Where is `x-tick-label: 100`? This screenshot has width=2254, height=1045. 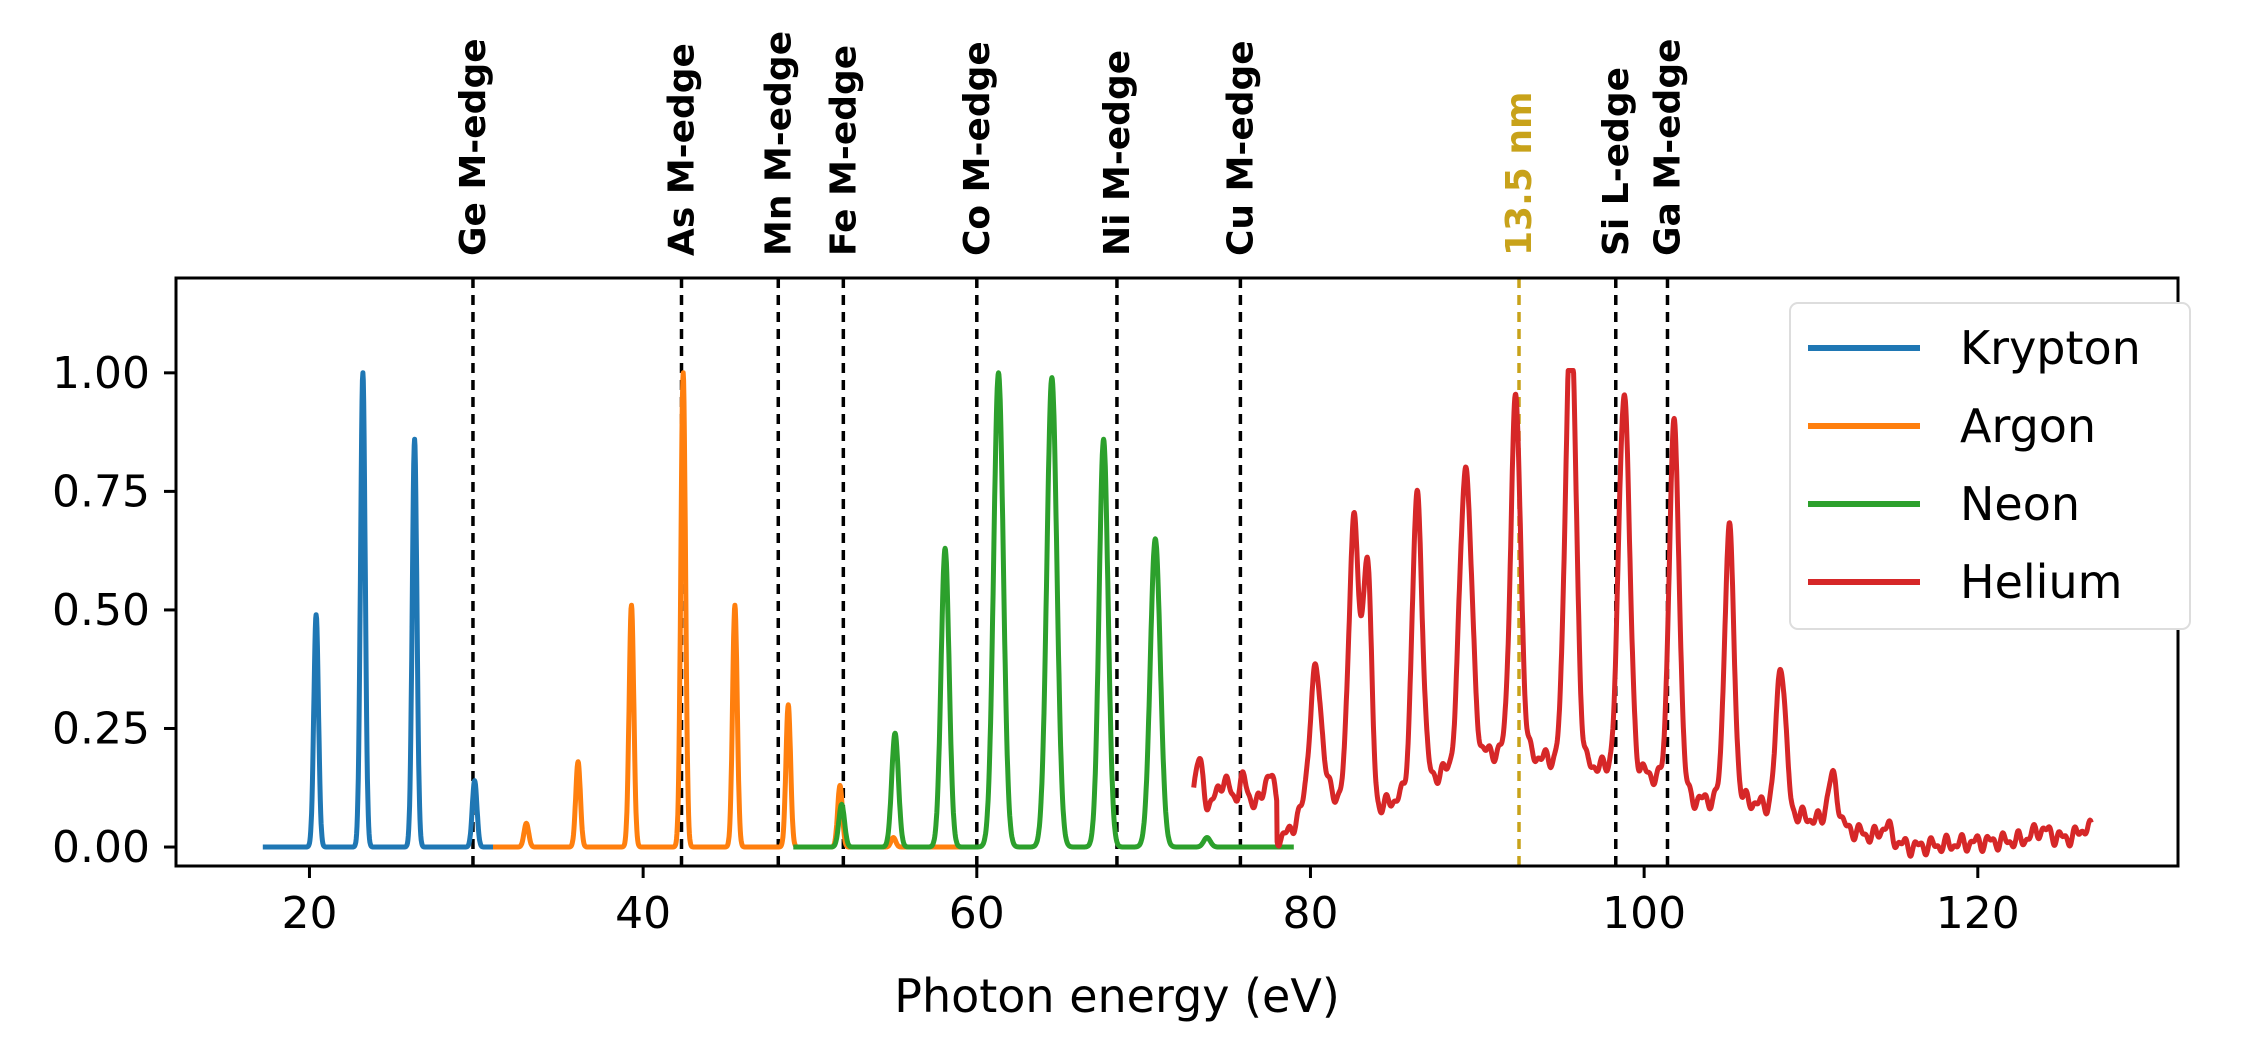
x-tick-label: 100 is located at coordinates (1644, 913).